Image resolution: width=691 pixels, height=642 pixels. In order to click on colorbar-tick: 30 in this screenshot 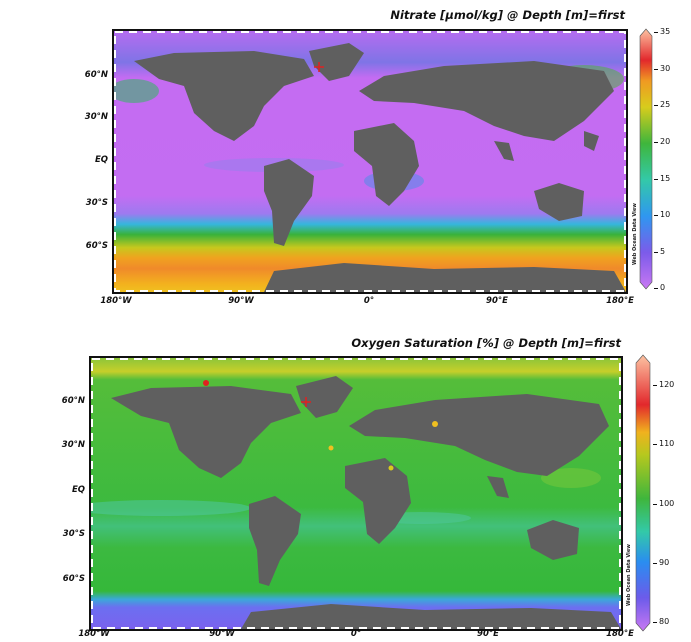, I will do `click(662, 68)`.